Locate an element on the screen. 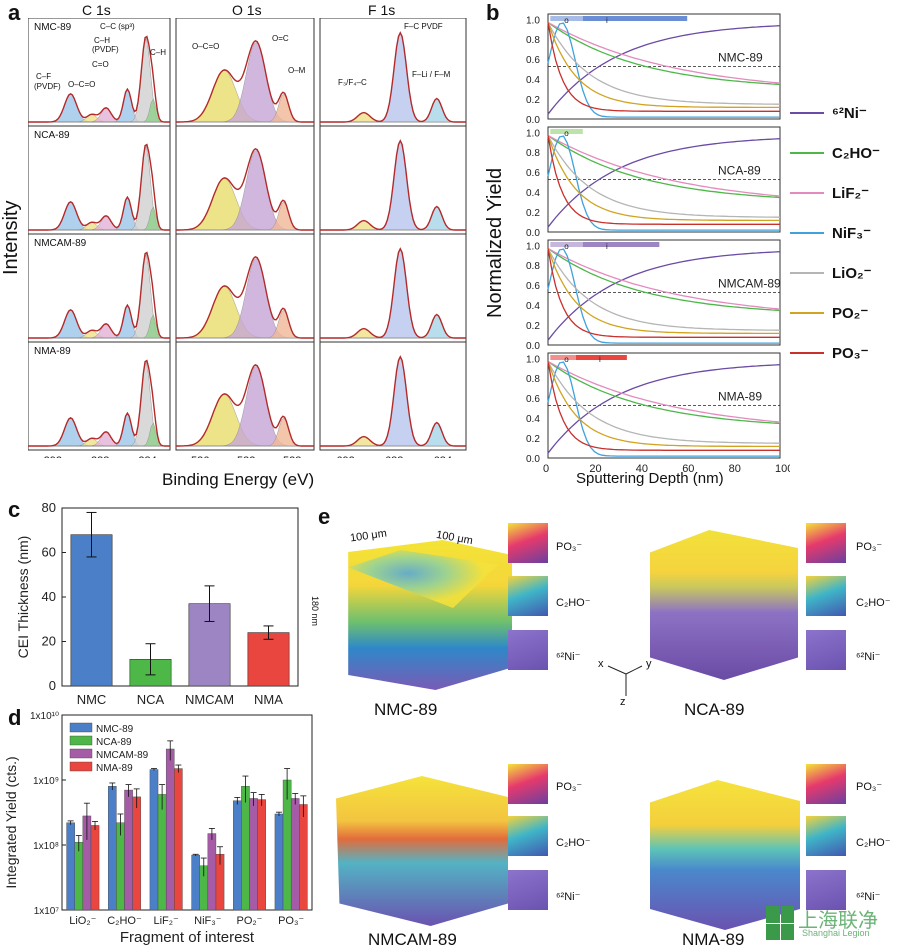 This screenshot has height=950, width=904. xps-row-label: NMA-89 is located at coordinates (52, 351).